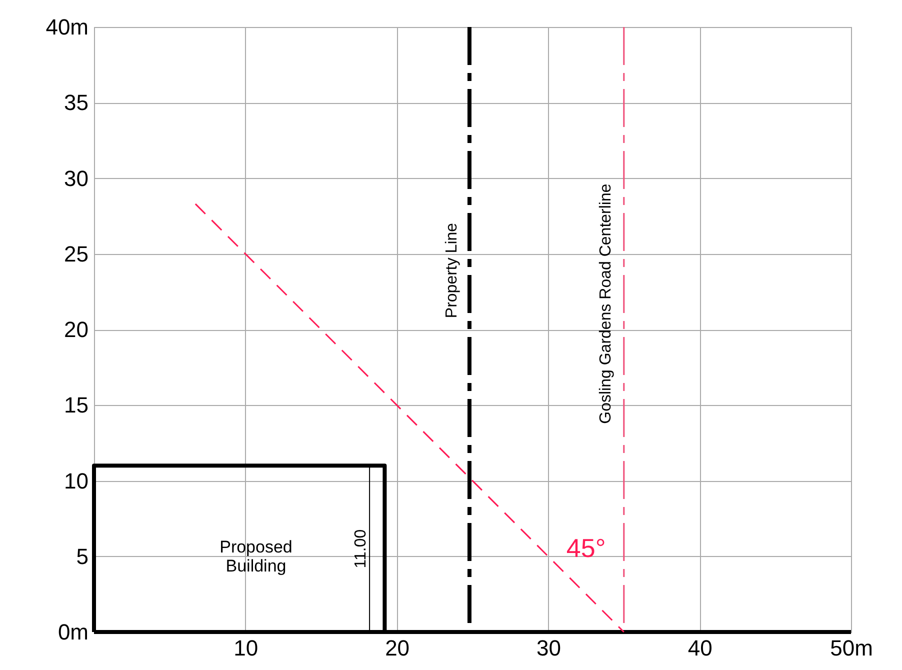  I want to click on y-tick-label: 30, so click(76, 178).